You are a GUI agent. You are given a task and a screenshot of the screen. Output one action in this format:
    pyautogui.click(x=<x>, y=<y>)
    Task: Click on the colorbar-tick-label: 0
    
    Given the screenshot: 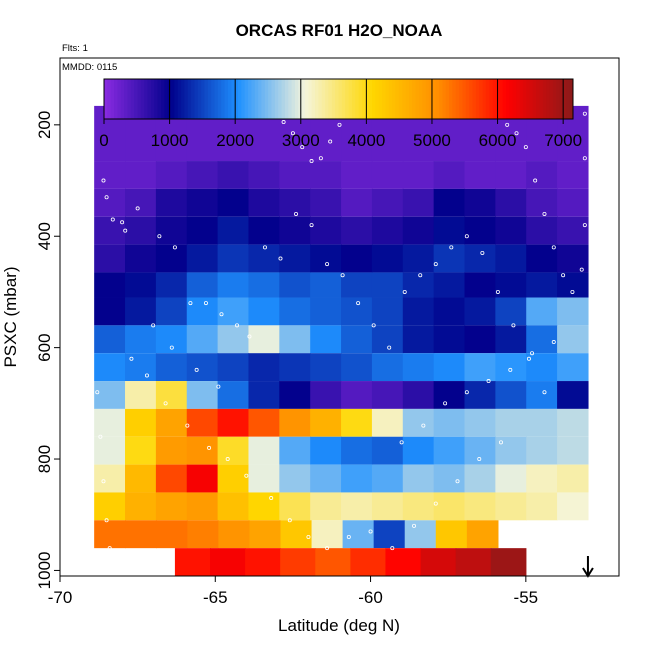 What is the action you would take?
    pyautogui.click(x=103, y=140)
    